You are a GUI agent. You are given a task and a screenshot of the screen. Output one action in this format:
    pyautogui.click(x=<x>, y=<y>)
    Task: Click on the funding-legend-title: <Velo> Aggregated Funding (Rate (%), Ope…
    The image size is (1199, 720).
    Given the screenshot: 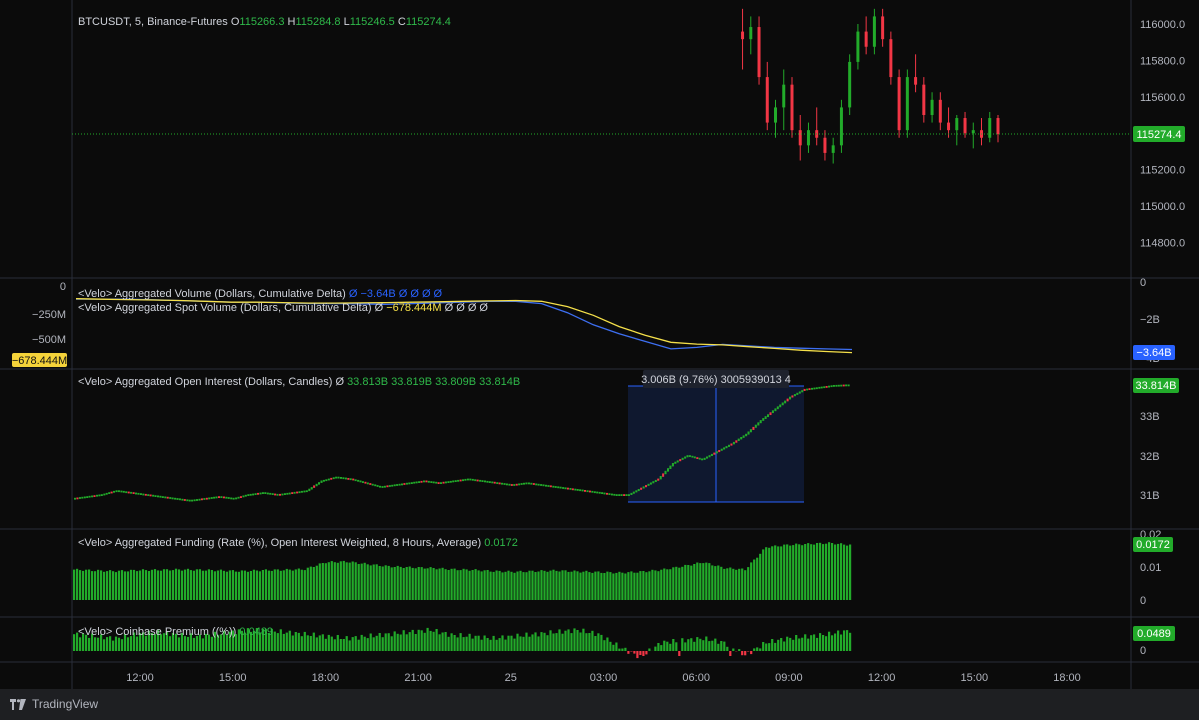 What is the action you would take?
    pyautogui.click(x=281, y=543)
    